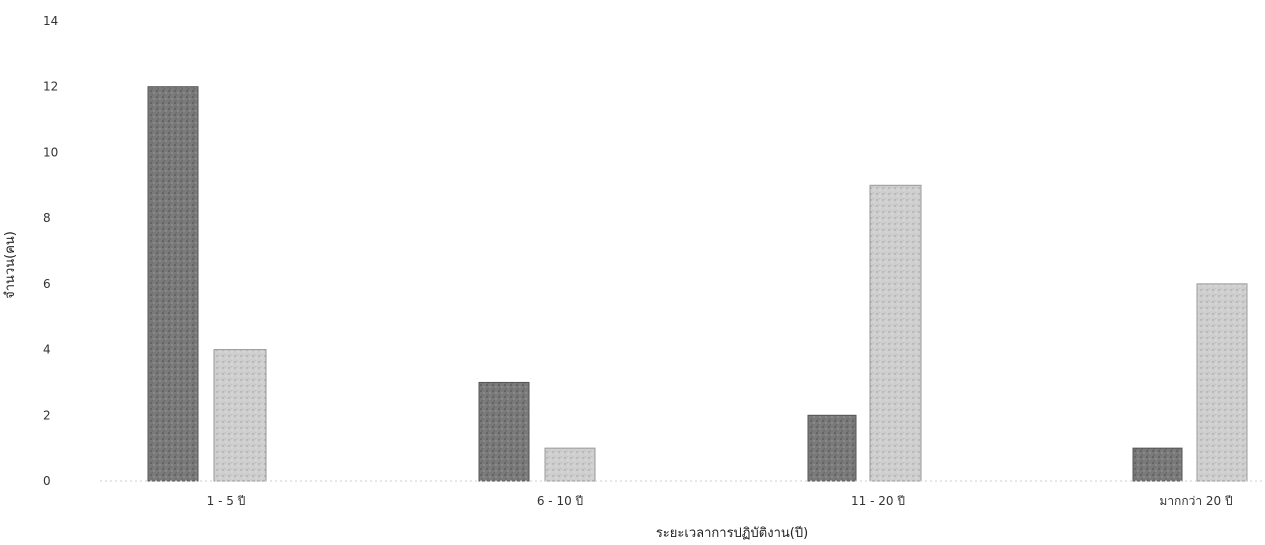  What do you see at coordinates (720, 501) in the screenshot?
I see `x-axis-ticks: 1 - 5 ปี 6 - 10 ปี 11 - 20 ปี มากกว่า 20 ปี` at bounding box center [720, 501].